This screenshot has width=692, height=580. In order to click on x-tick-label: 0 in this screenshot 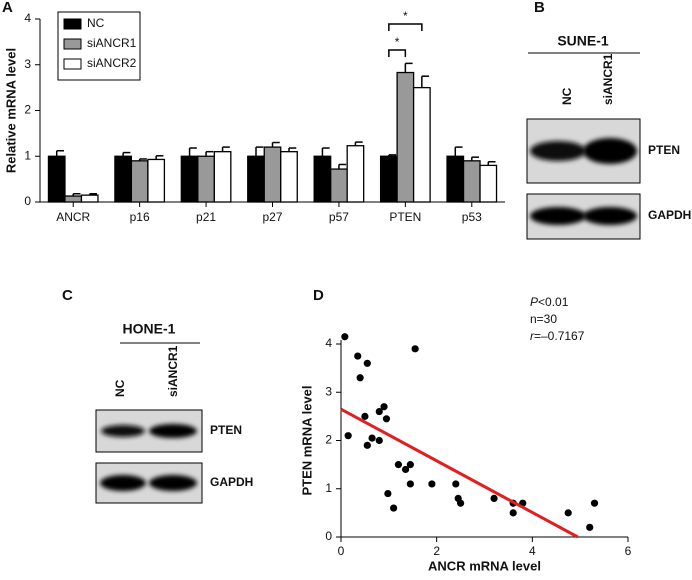, I will do `click(341, 551)`.